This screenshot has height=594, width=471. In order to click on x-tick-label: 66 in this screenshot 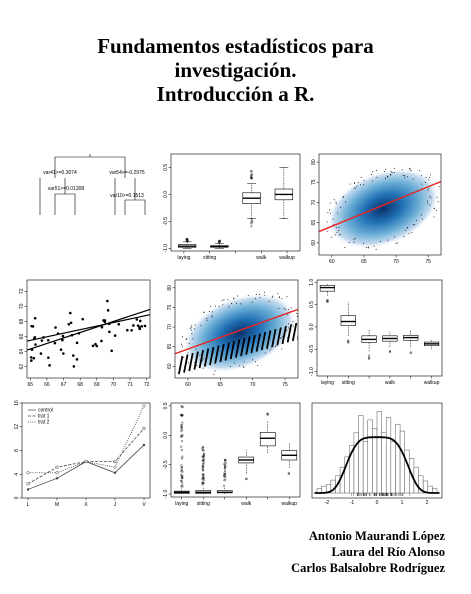, I will do `click(47, 385)`.